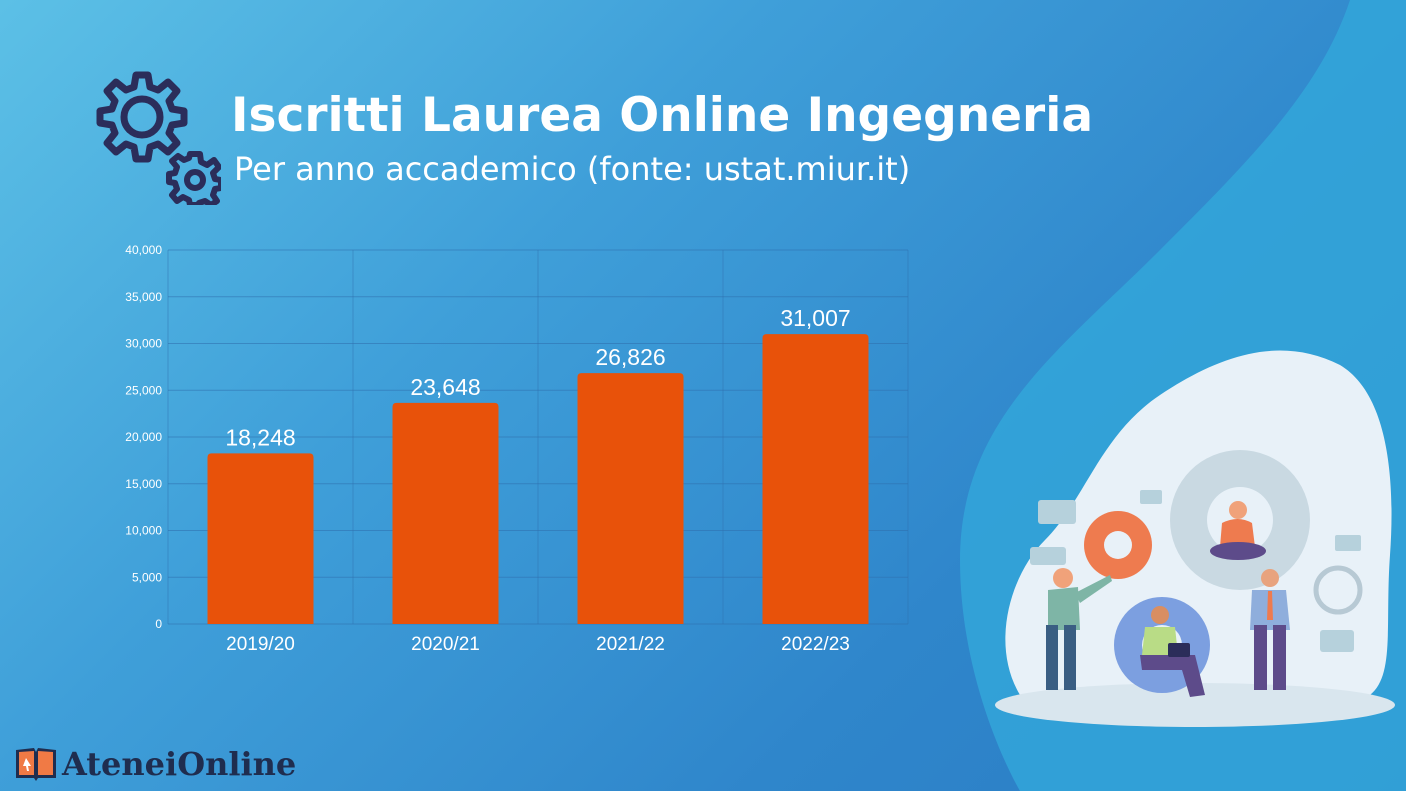 This screenshot has height=791, width=1406. I want to click on y-tick-label: 5,000, so click(147, 577).